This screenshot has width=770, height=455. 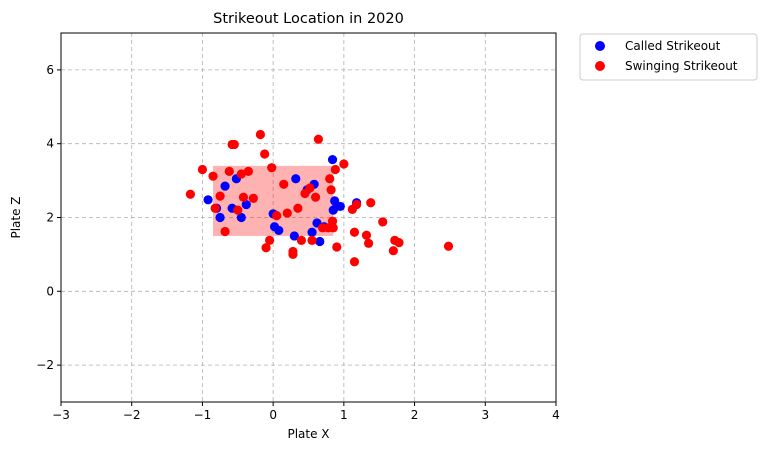 What do you see at coordinates (681, 66) in the screenshot?
I see `legend-label-swinging: Swinging Strikeout` at bounding box center [681, 66].